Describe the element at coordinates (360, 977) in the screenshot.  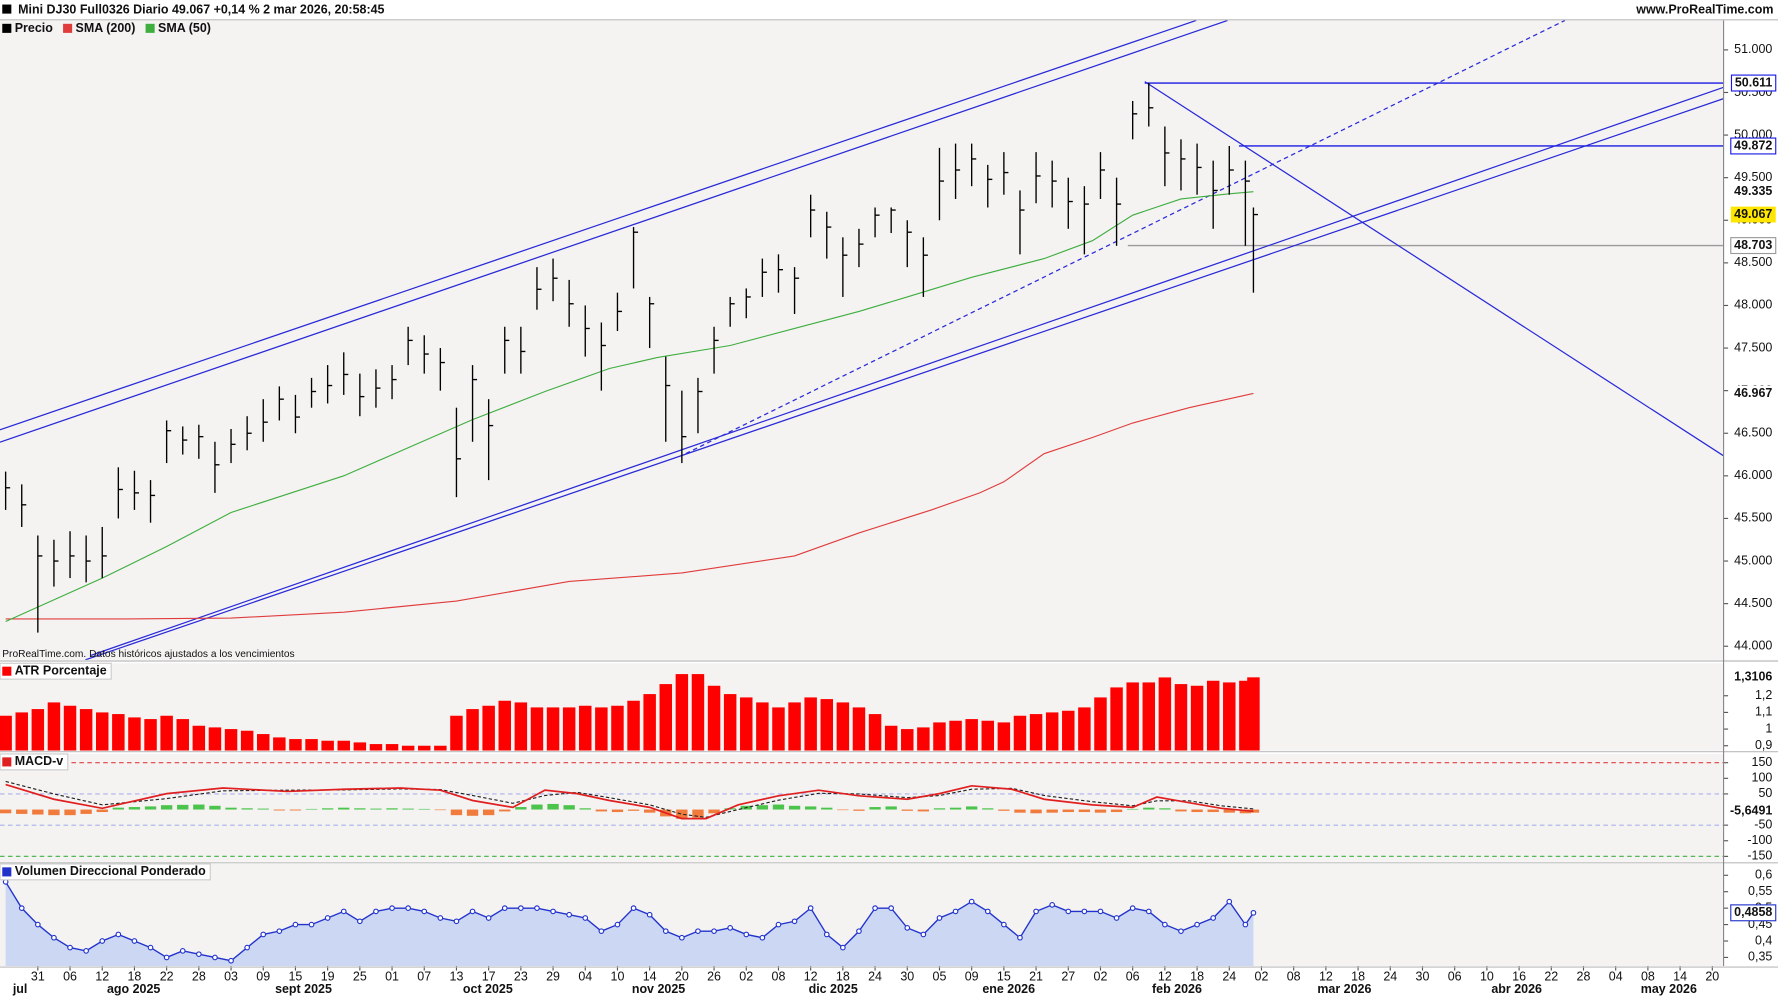
I see `x-tick-label: 25` at that location.